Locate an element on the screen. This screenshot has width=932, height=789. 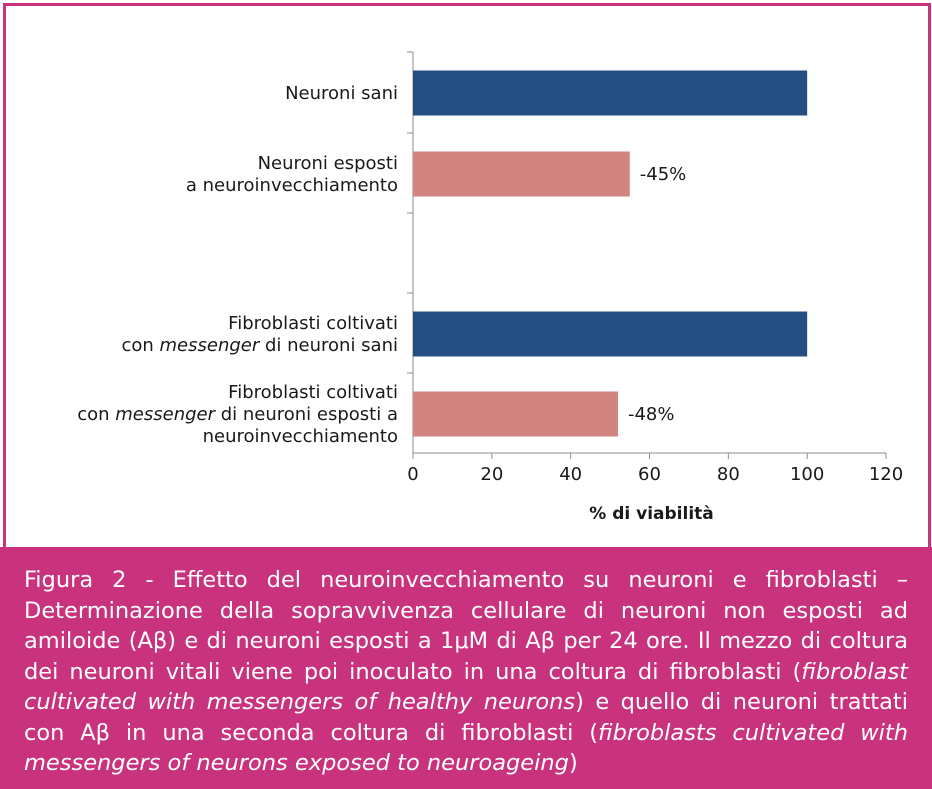
category-label: con messenger di neuroni sani is located at coordinates (259, 345).